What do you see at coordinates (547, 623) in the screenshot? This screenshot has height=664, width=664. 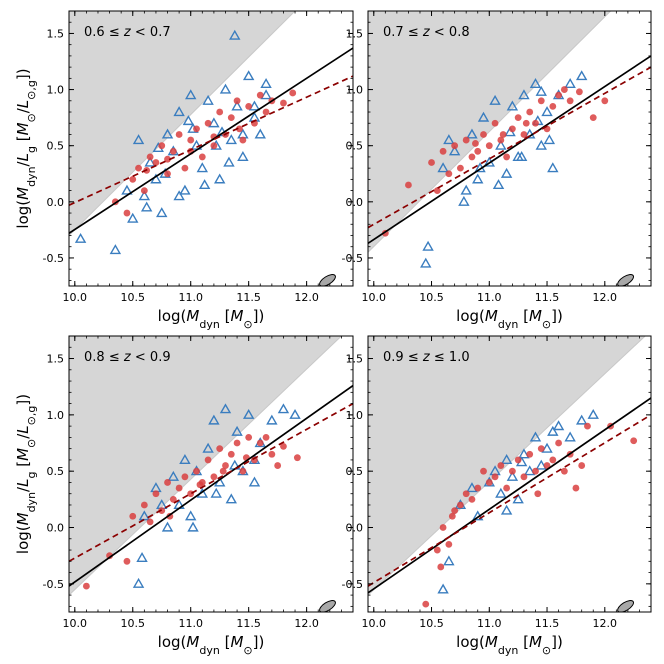 I see `x-tick-label: 11.5` at bounding box center [547, 623].